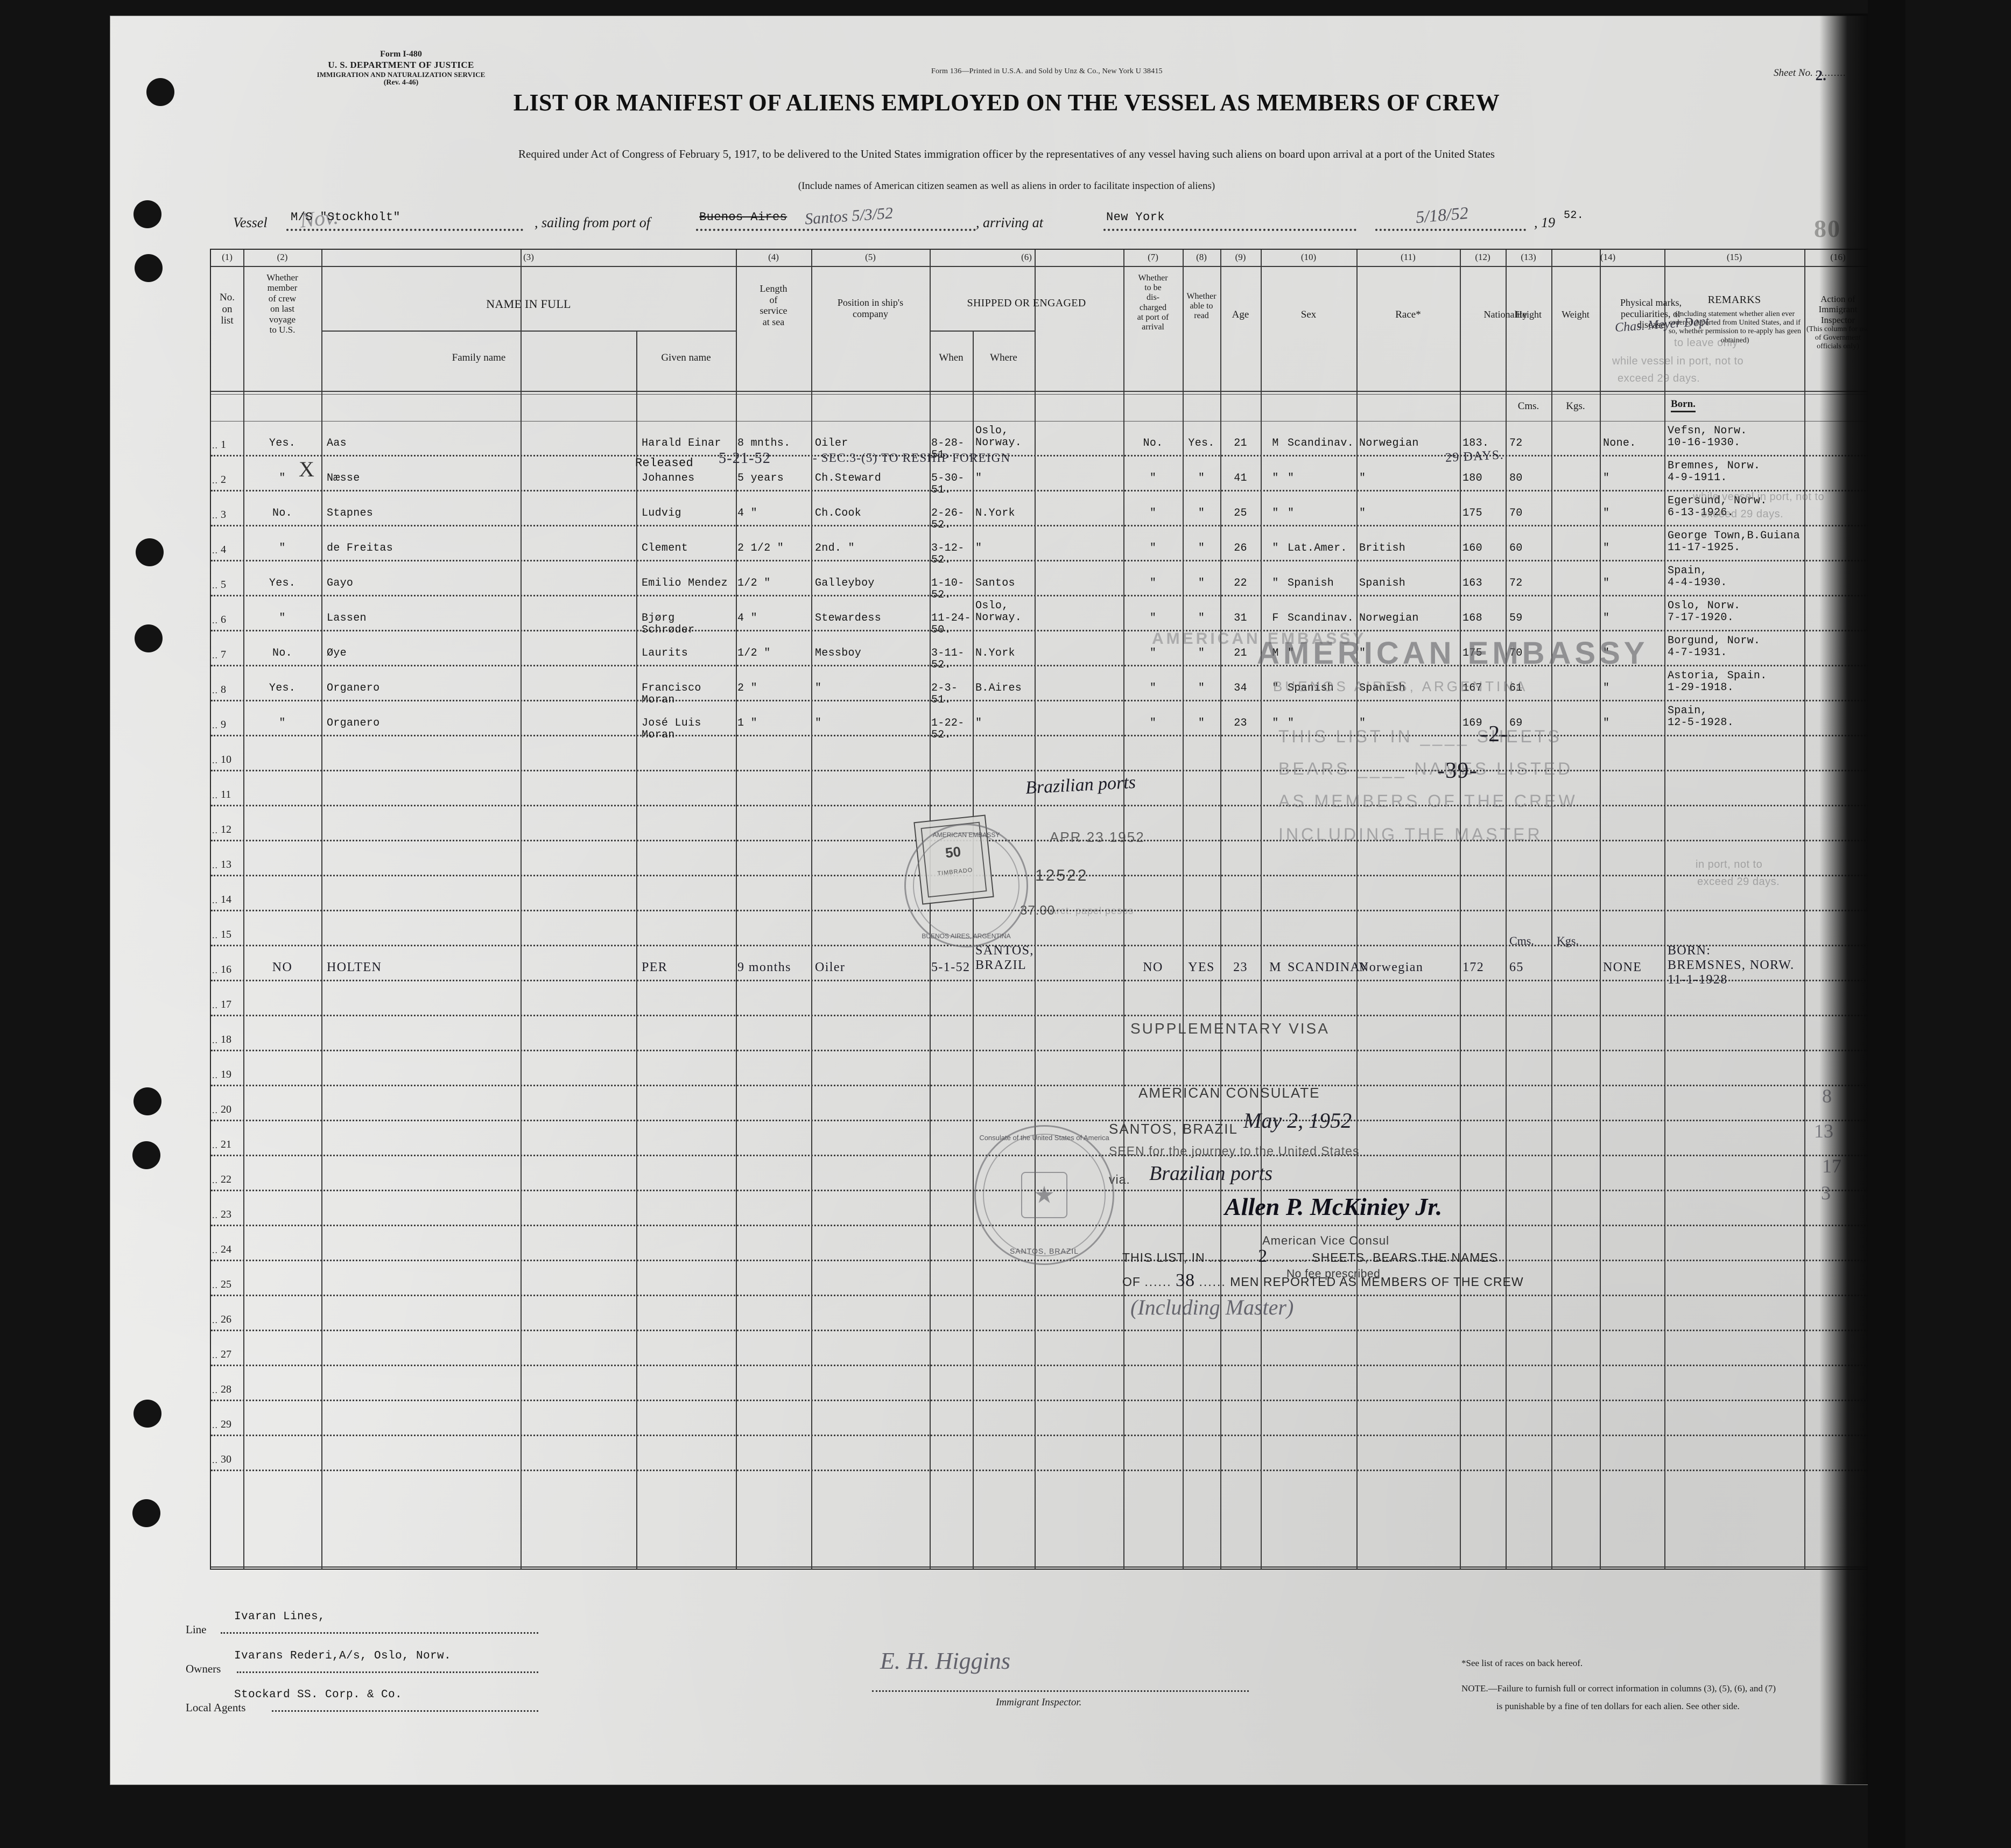  I want to click on cell-when: 3-12-52., so click(948, 554).